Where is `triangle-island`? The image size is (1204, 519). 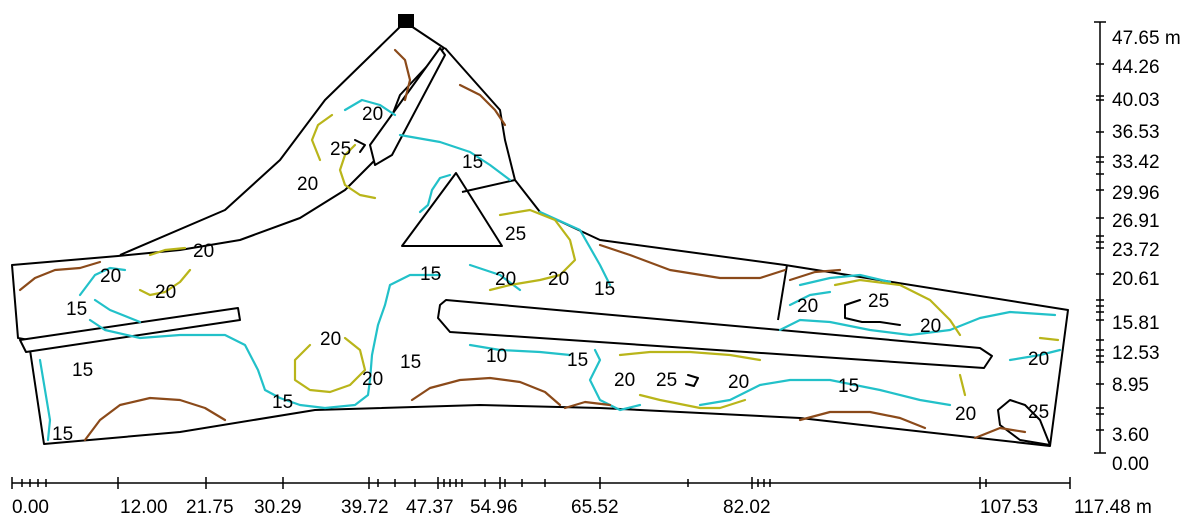 triangle-island is located at coordinates (452, 209).